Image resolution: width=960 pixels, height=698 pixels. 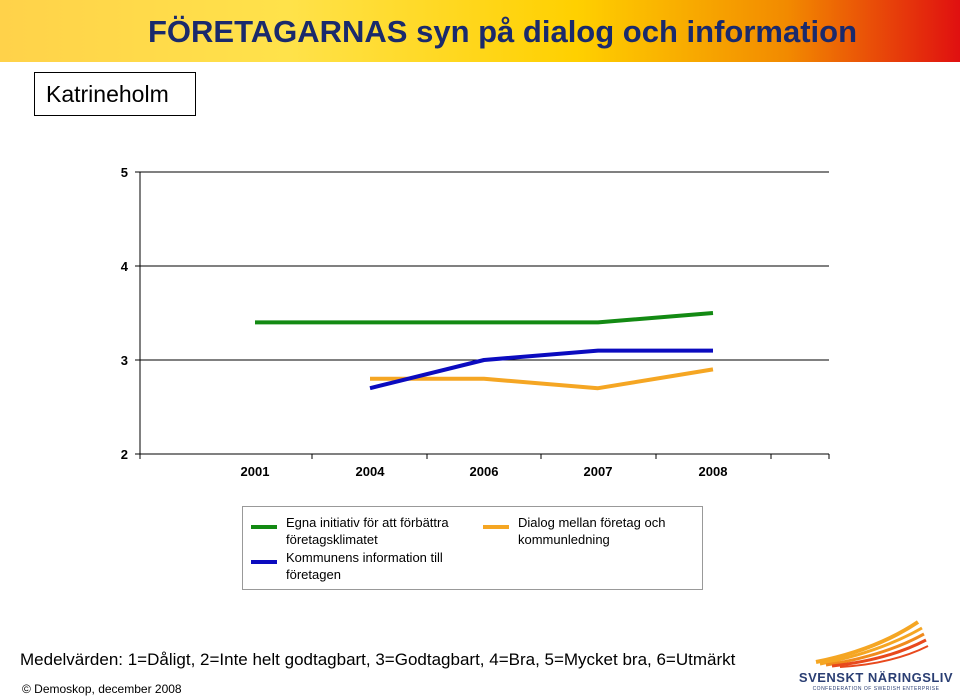 I want to click on x-tick-label: 2004, so click(x=371, y=471).